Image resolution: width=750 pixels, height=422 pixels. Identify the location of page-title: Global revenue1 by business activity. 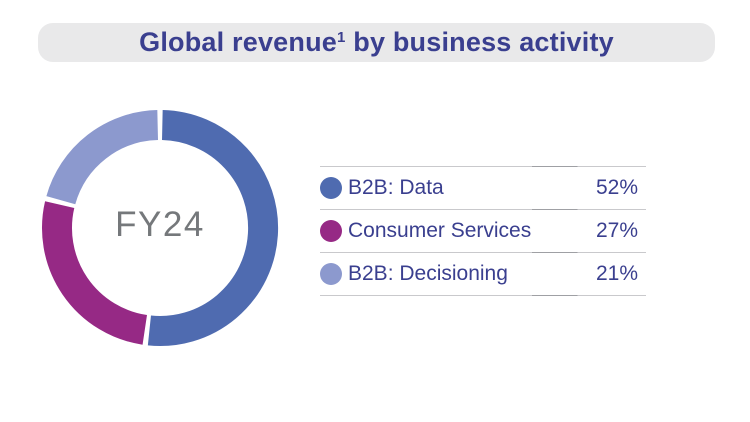
(376, 42).